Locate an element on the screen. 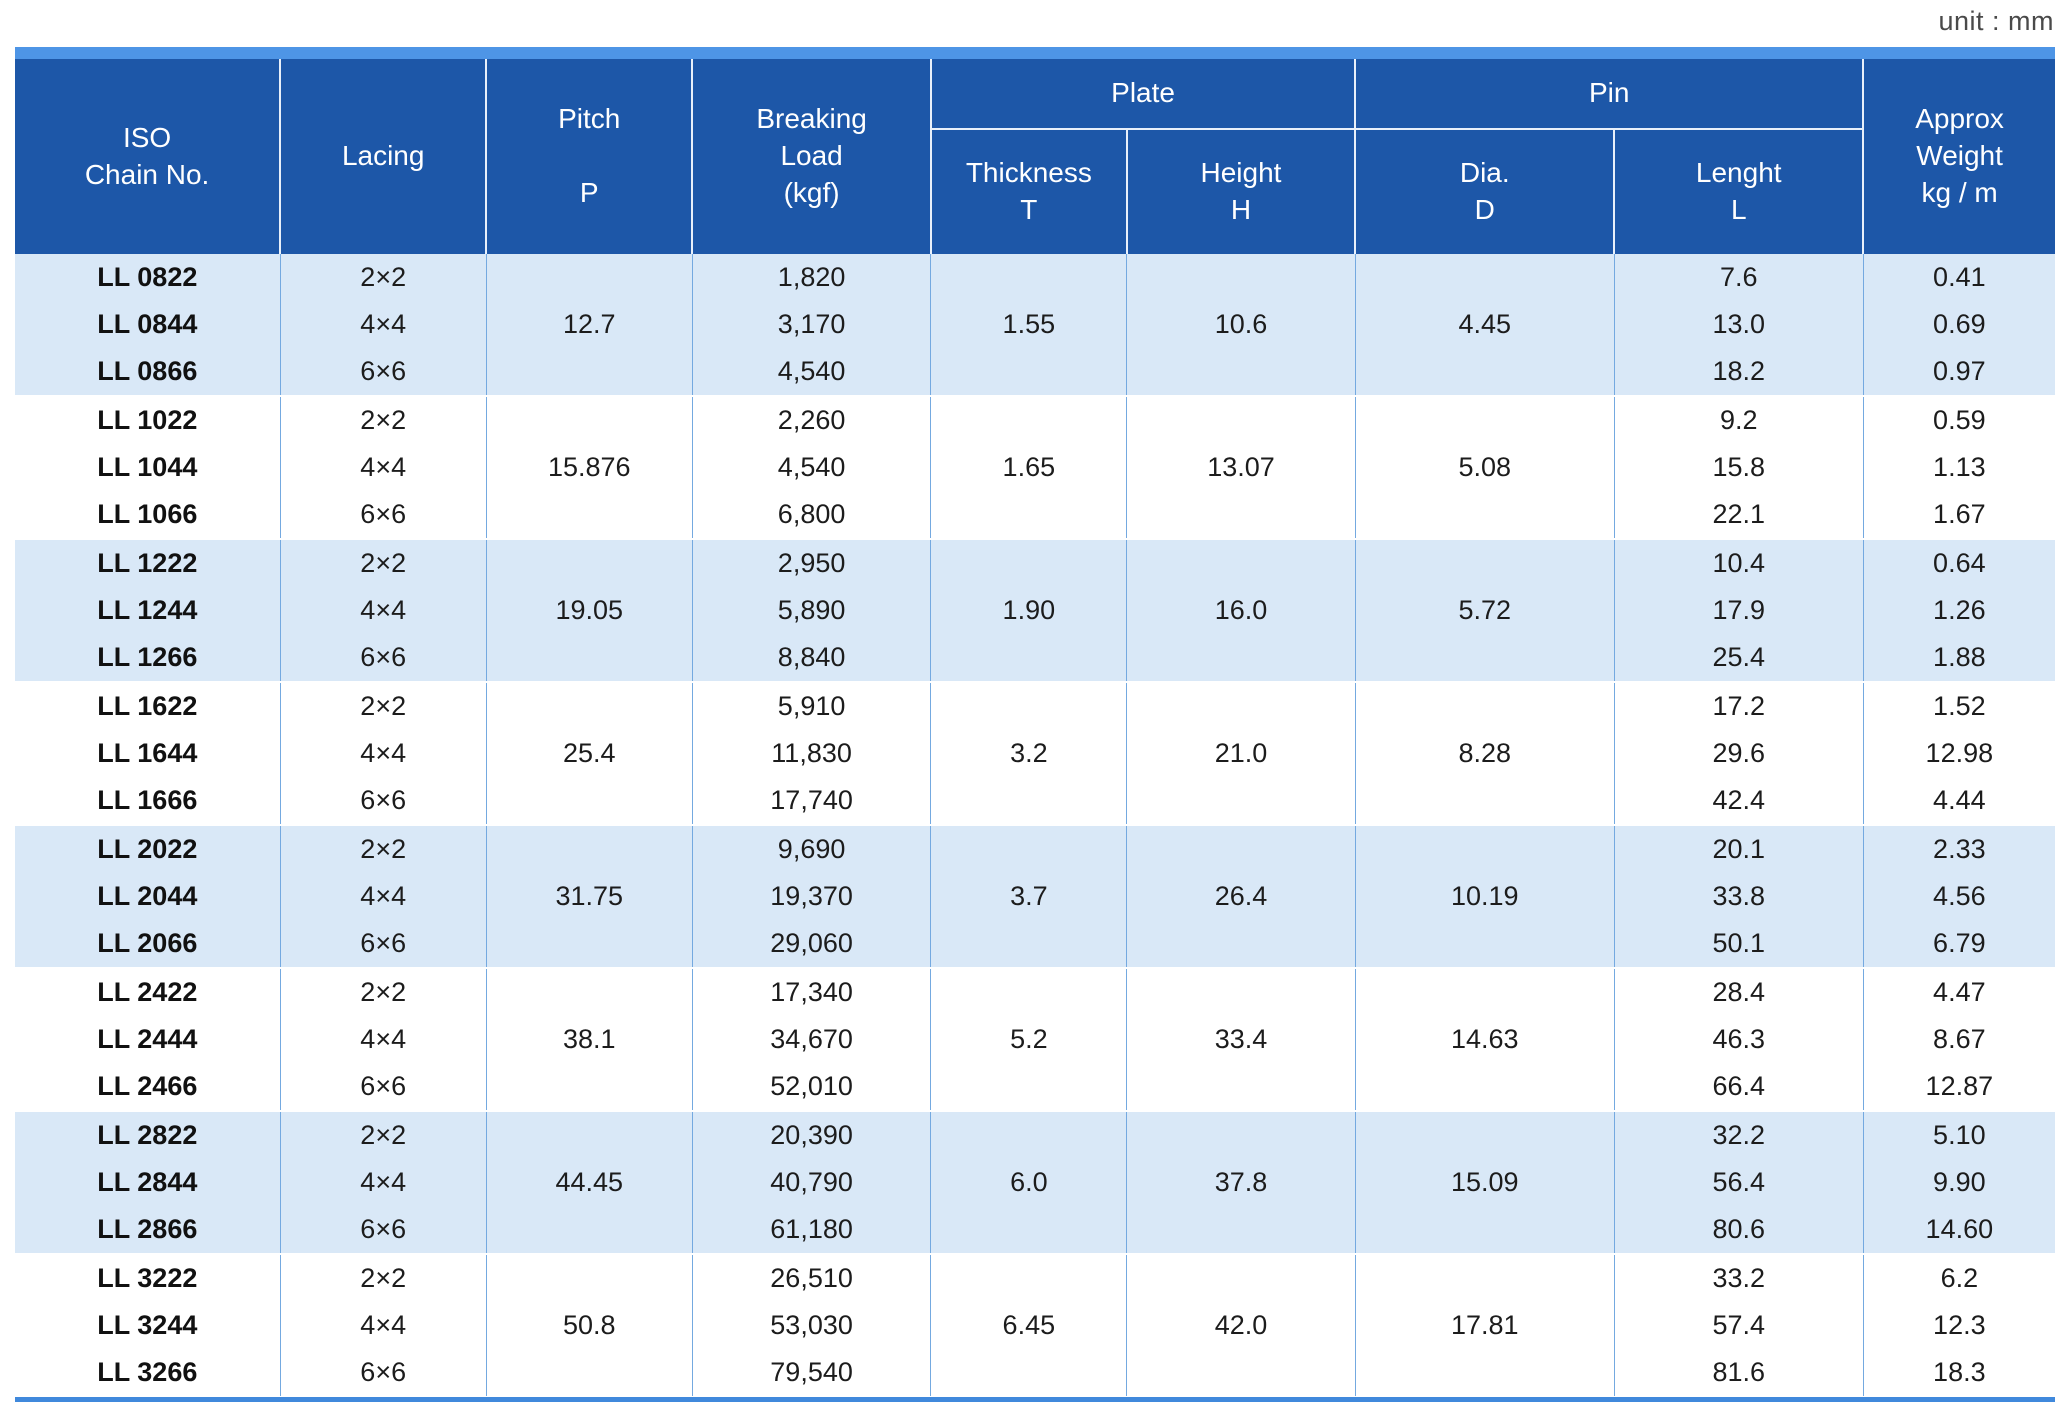  breaking-load-cell: 1,820 is located at coordinates (811, 277).